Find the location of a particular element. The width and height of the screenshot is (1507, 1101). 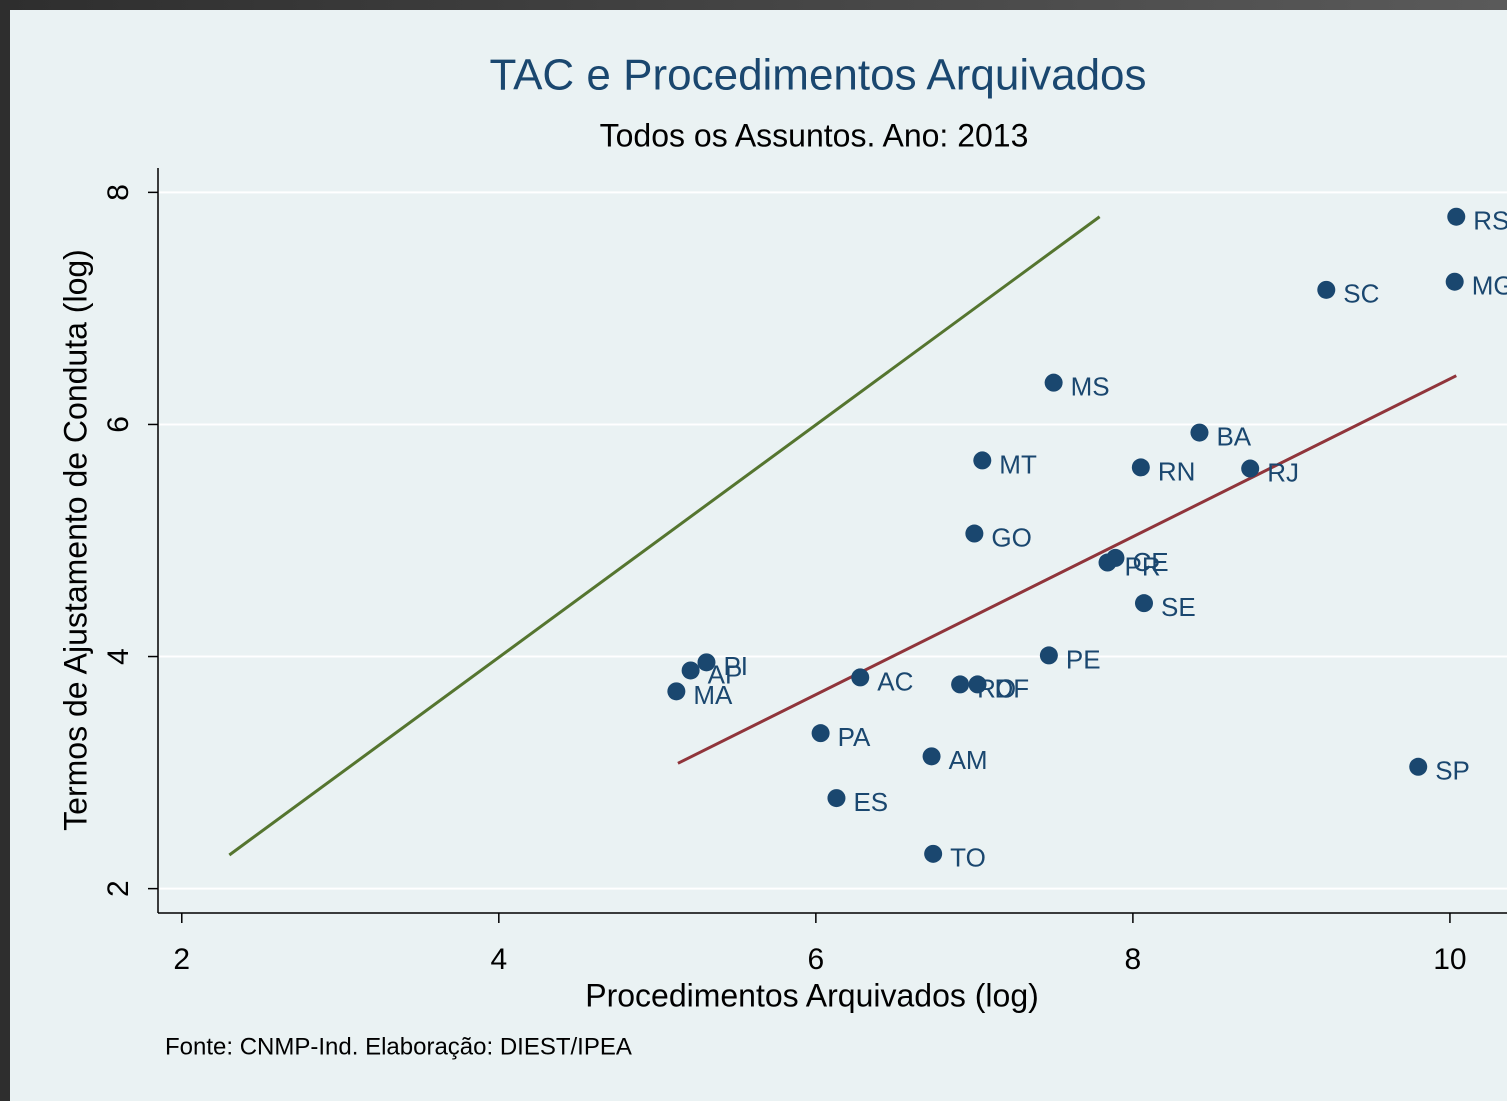

point-label: AP is located at coordinates (725, 674).